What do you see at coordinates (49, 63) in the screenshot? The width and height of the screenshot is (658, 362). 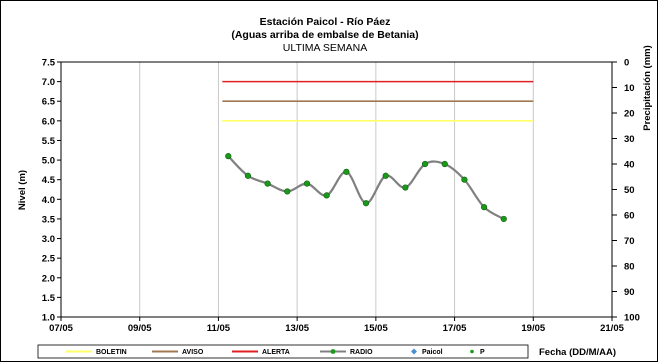 I see `y-tick-label: 7.5` at bounding box center [49, 63].